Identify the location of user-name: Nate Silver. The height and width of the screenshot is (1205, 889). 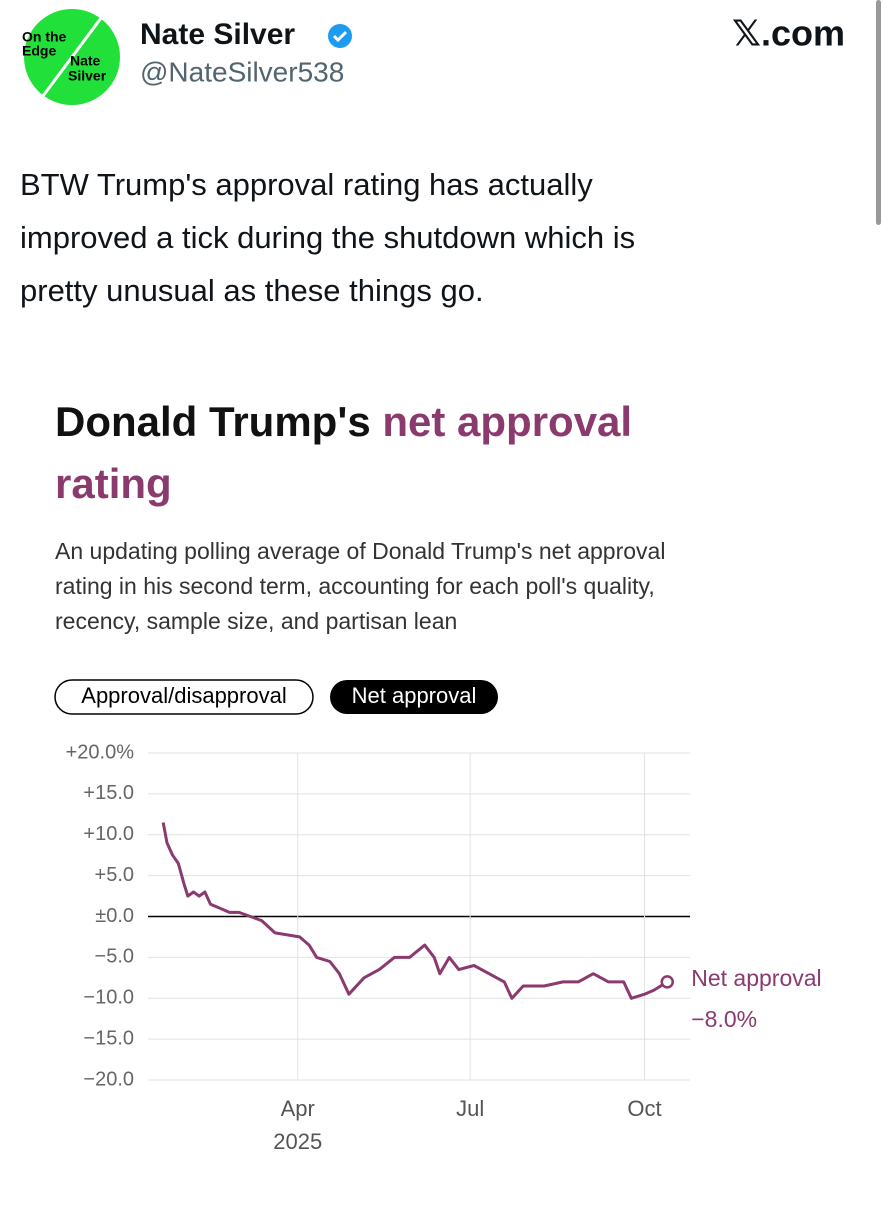
(217, 34).